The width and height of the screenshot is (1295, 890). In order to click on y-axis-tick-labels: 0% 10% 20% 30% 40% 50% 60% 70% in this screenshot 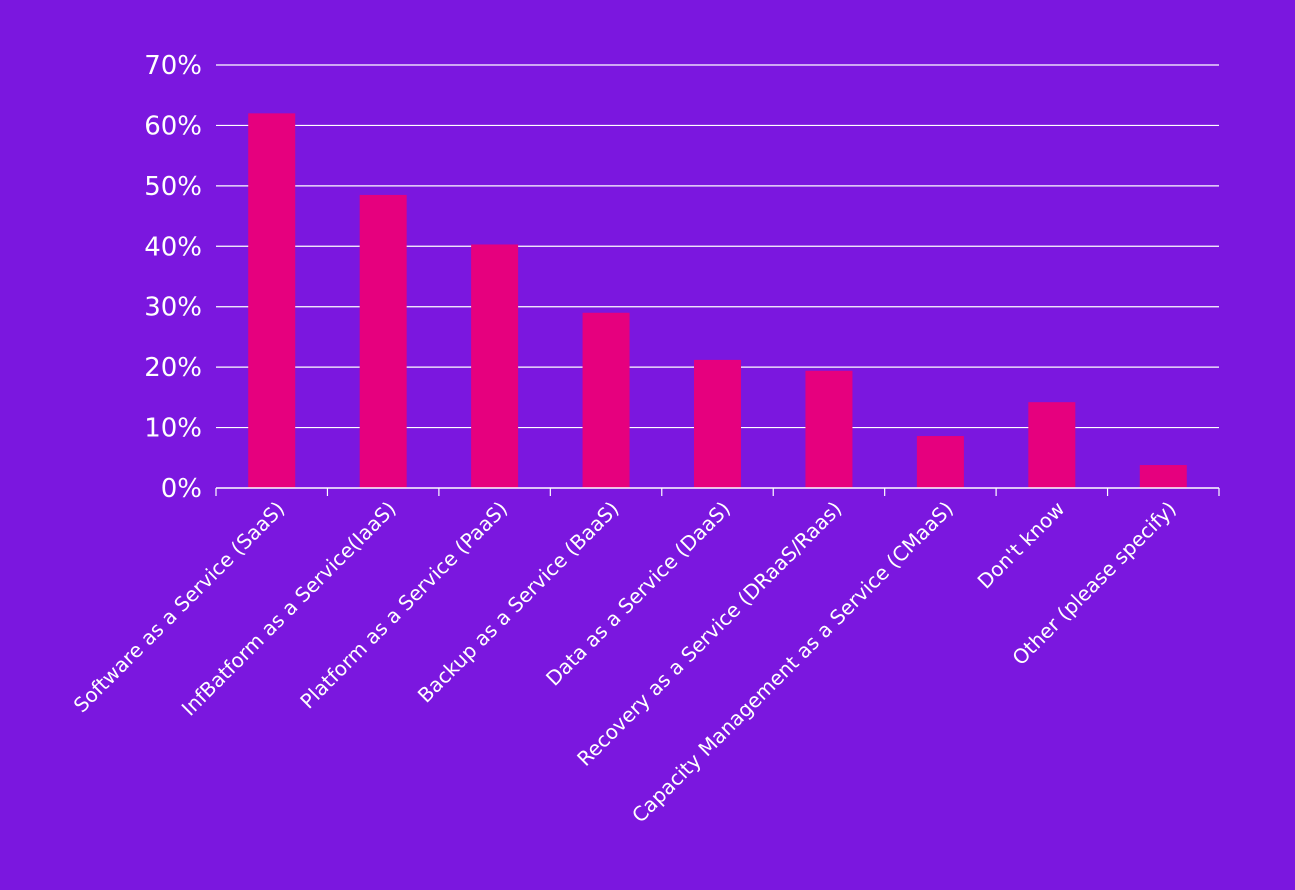, I will do `click(173, 277)`.